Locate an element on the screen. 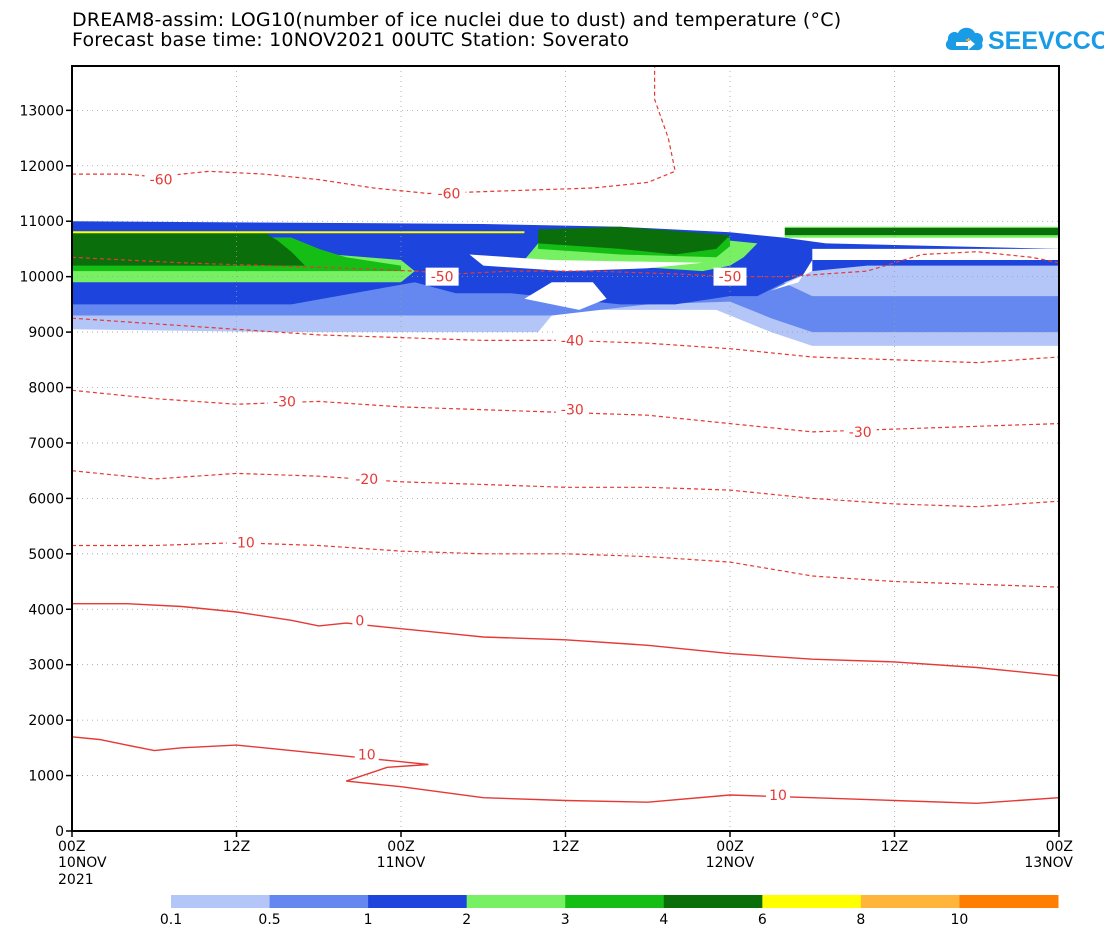 This screenshot has height=943, width=1112. seevccc-logo: SEEVCCC is located at coordinates (1024, 41).